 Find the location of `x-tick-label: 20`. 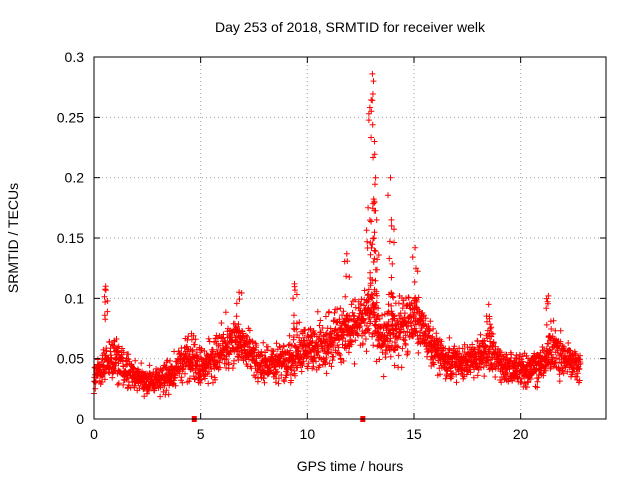

x-tick-label: 20 is located at coordinates (521, 434).